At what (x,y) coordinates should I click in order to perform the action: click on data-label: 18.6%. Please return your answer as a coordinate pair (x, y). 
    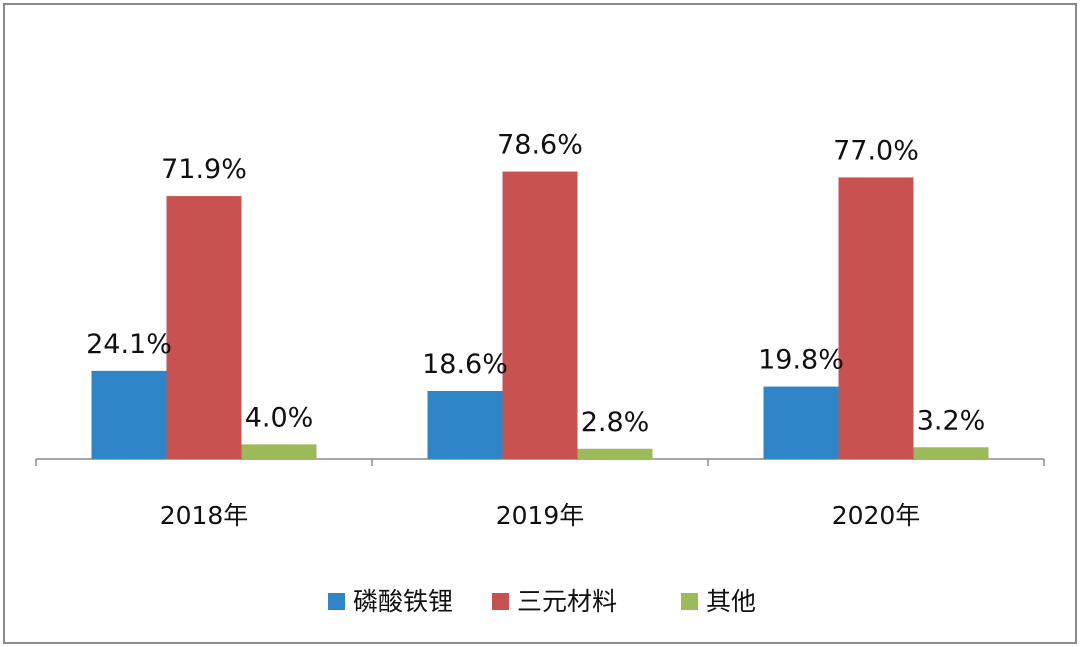
    Looking at the image, I should click on (465, 364).